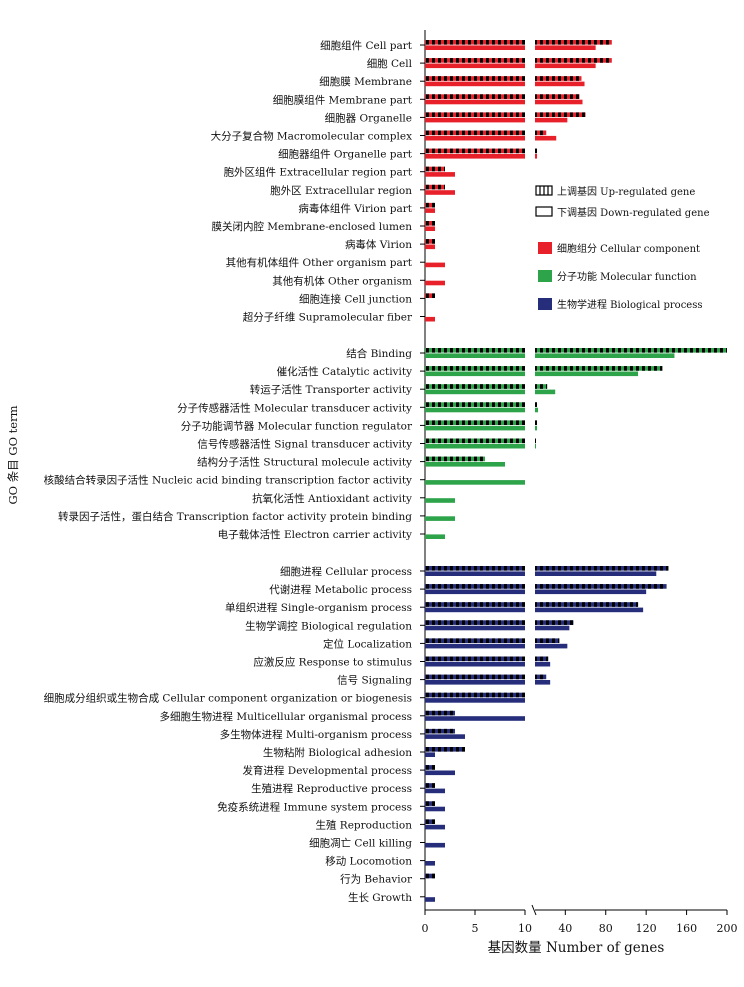  Describe the element at coordinates (565, 47) in the screenshot. I see `bar-down-0-0-b` at that location.